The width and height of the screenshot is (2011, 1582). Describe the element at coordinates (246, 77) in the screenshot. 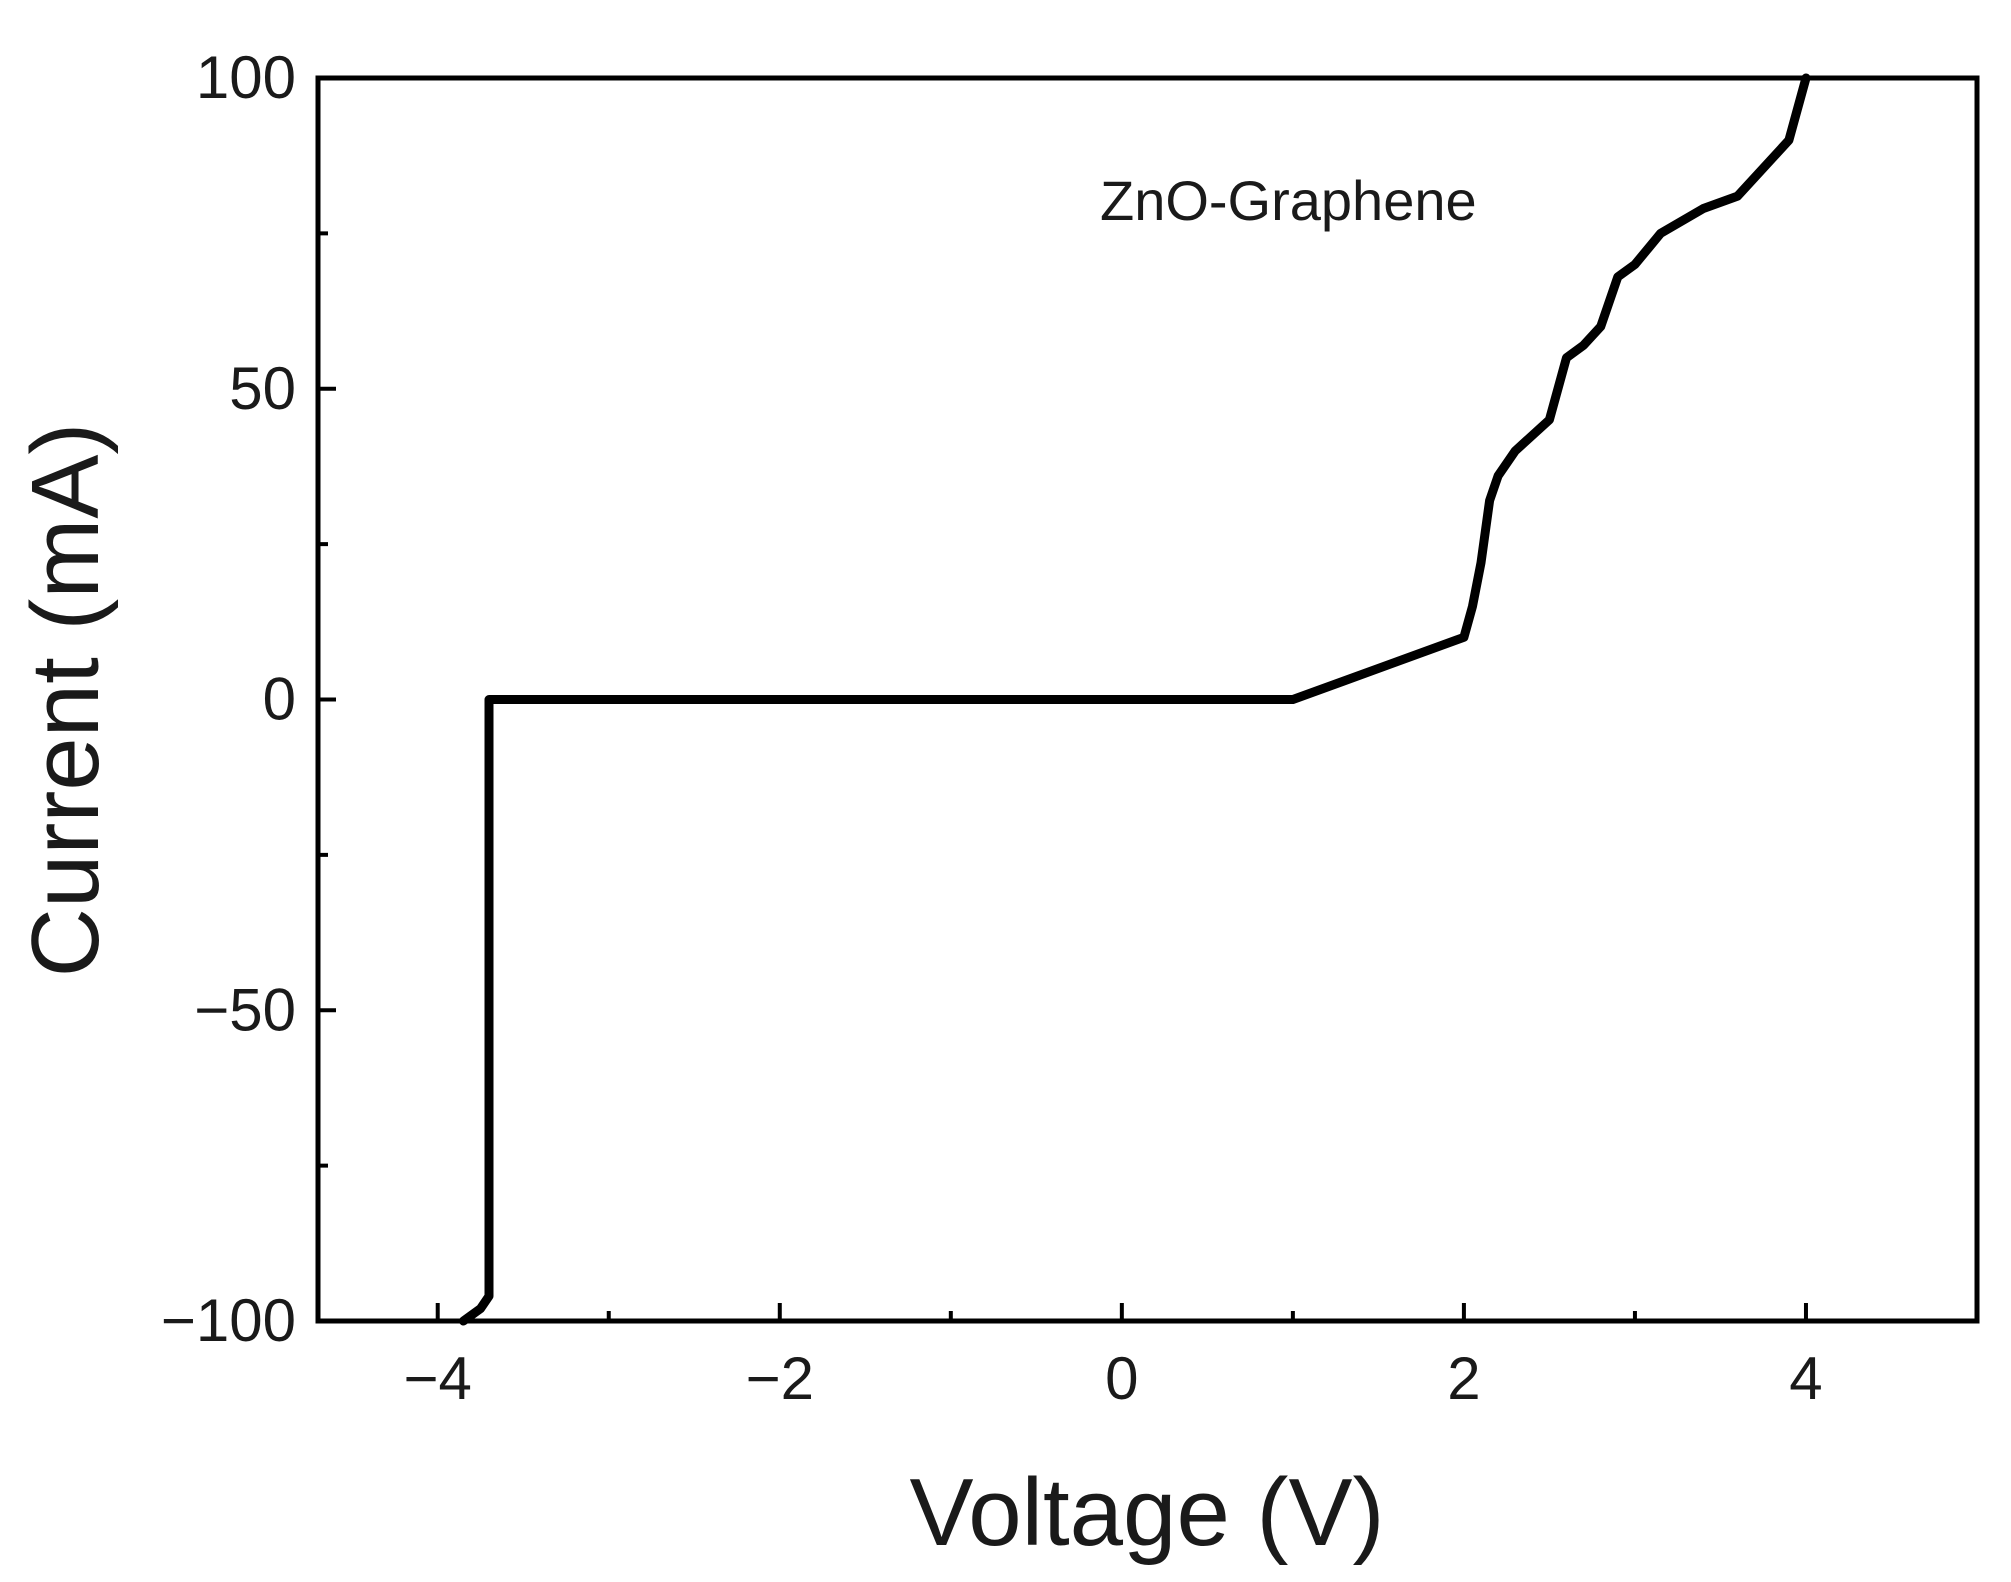

I see `y-tick-label: 100` at that location.